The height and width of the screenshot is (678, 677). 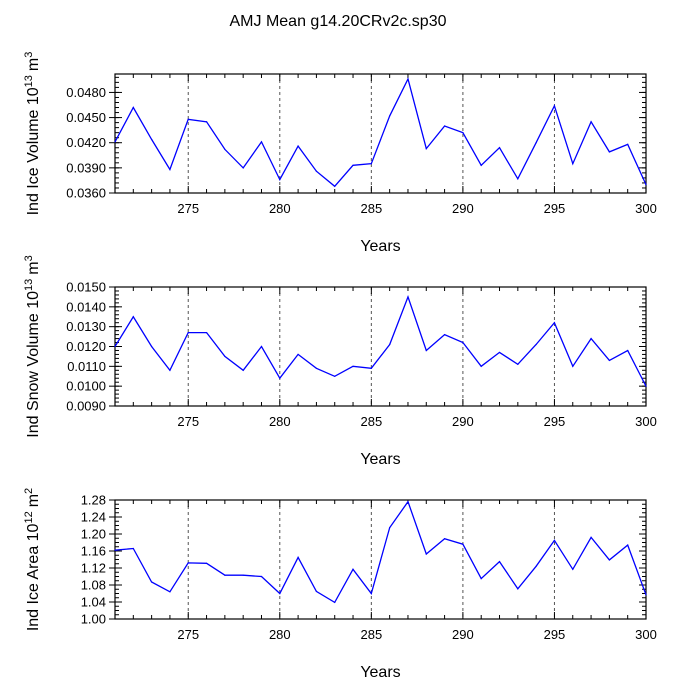 What do you see at coordinates (29, 491) in the screenshot?
I see `y-axis-label-unit-exponent: 2` at bounding box center [29, 491].